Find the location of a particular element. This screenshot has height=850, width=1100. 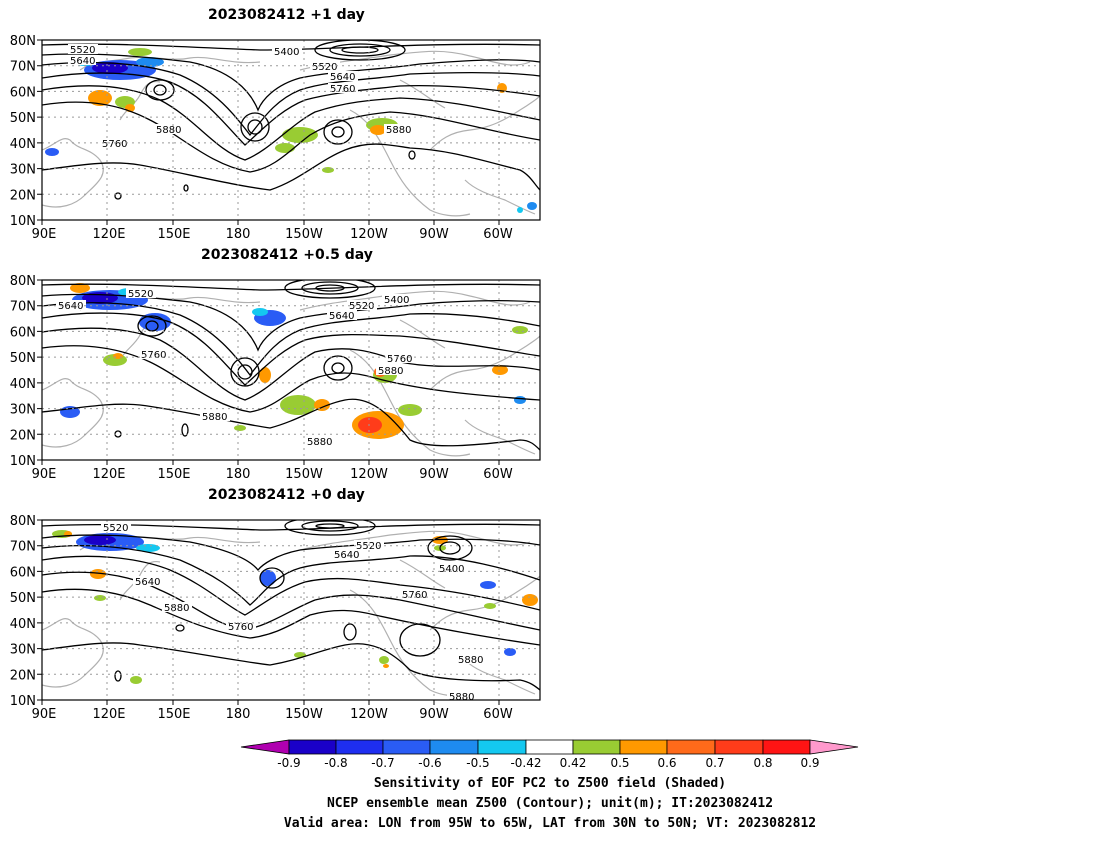

panel-1-contours is located at coordinates (291, 120).